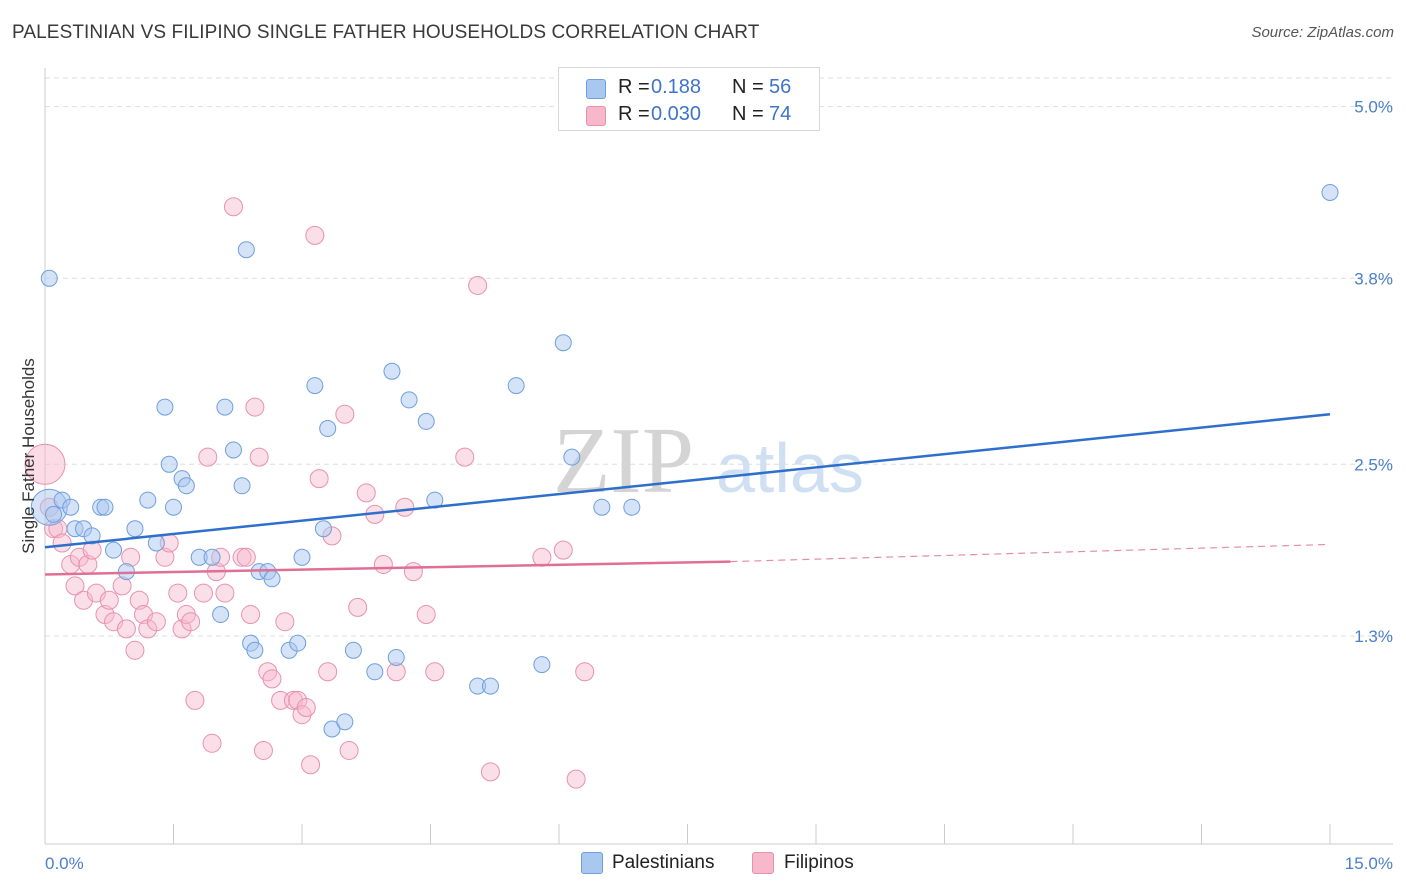  I want to click on legend-n-value: 74, so click(780, 114).